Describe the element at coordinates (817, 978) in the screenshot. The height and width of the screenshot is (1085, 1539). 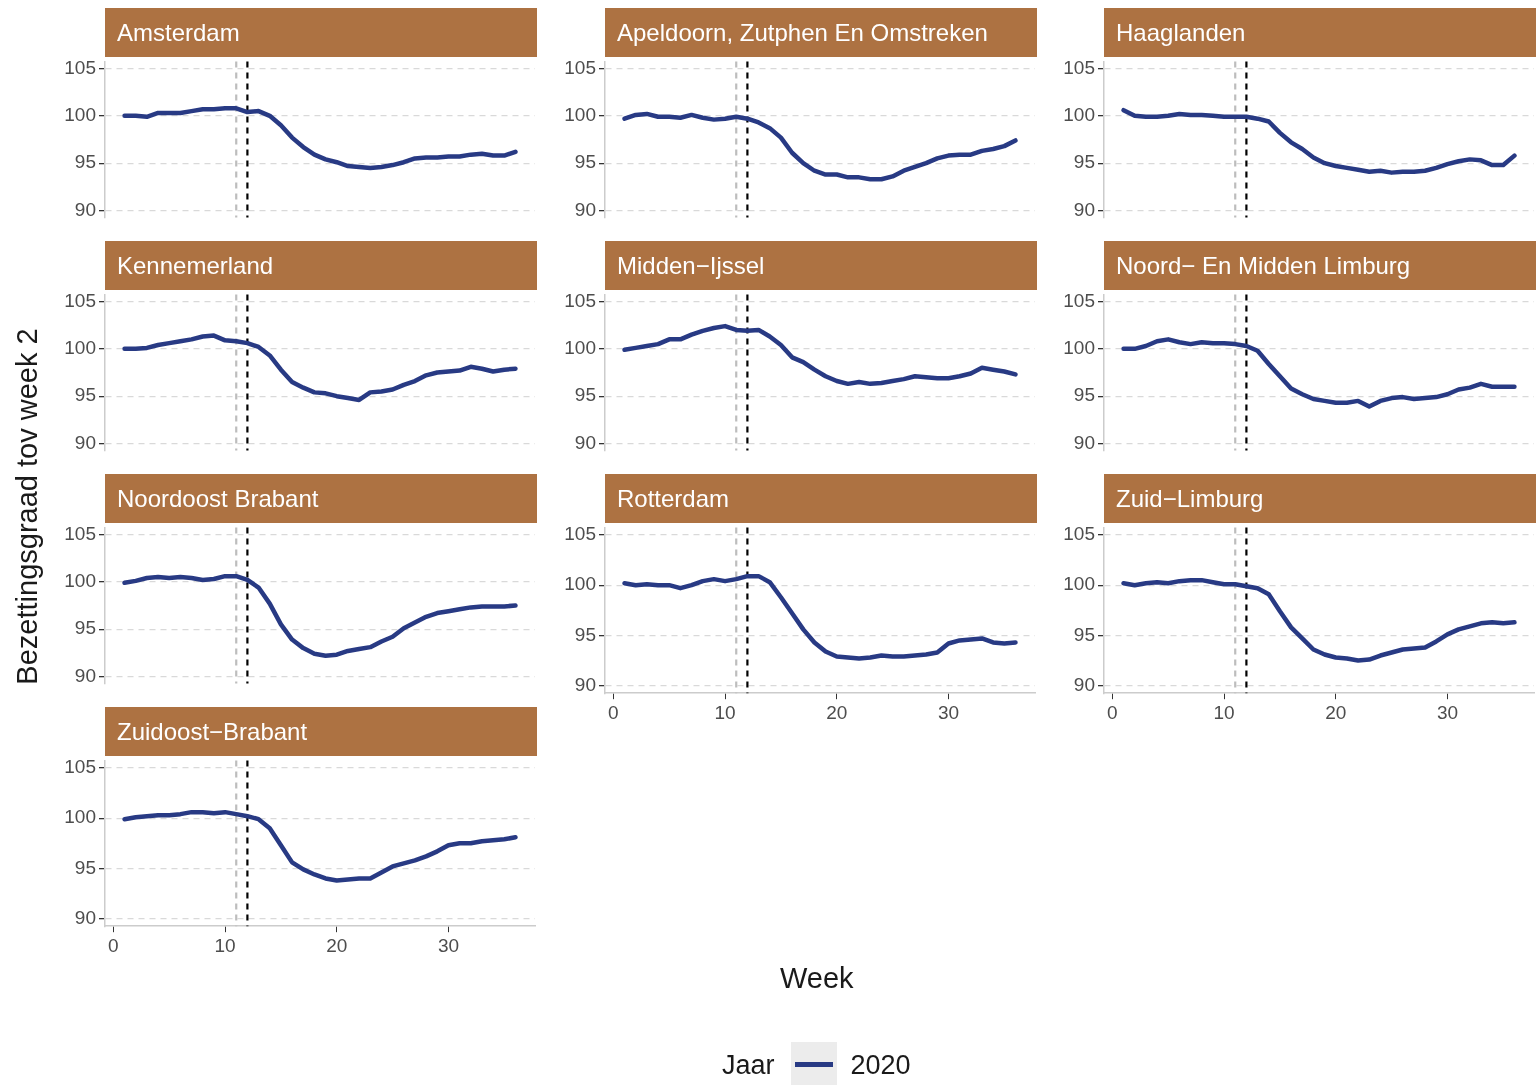
I see `x-axis-title: Week` at that location.